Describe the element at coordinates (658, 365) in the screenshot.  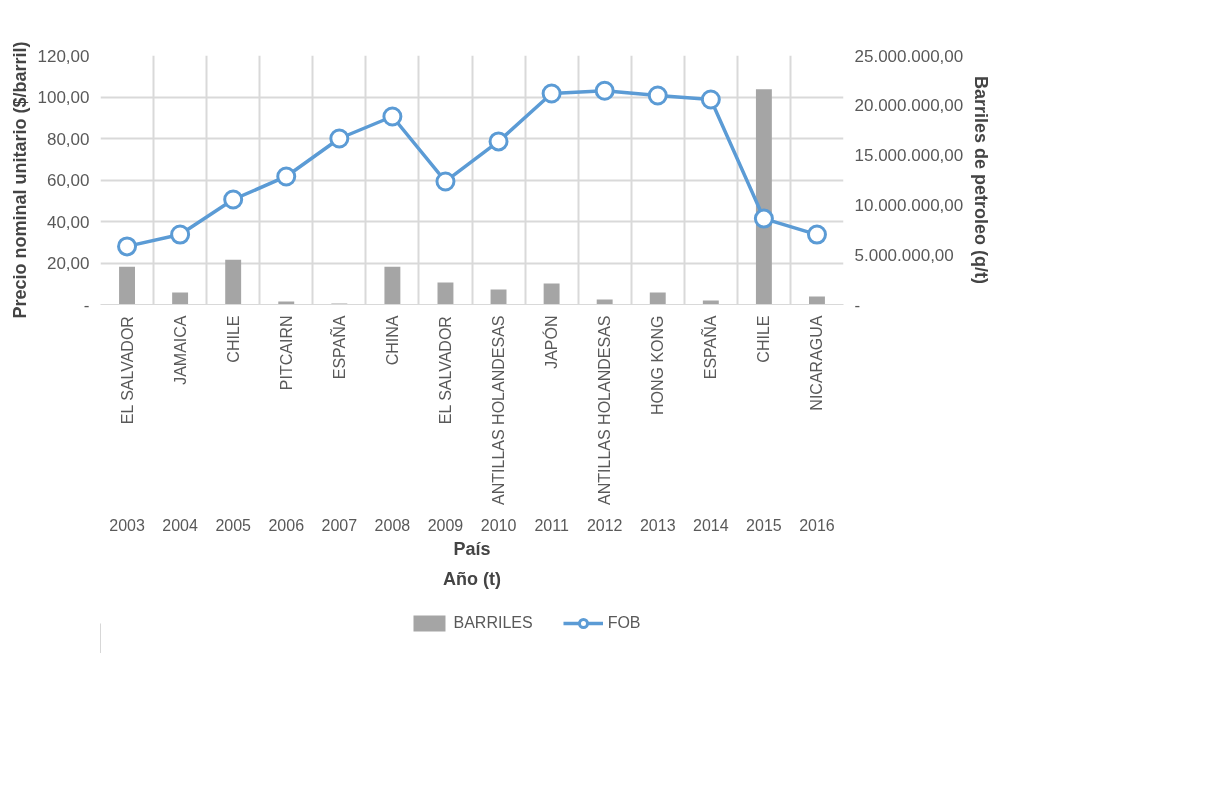
I see `x-tick-label: HONG KONG` at that location.